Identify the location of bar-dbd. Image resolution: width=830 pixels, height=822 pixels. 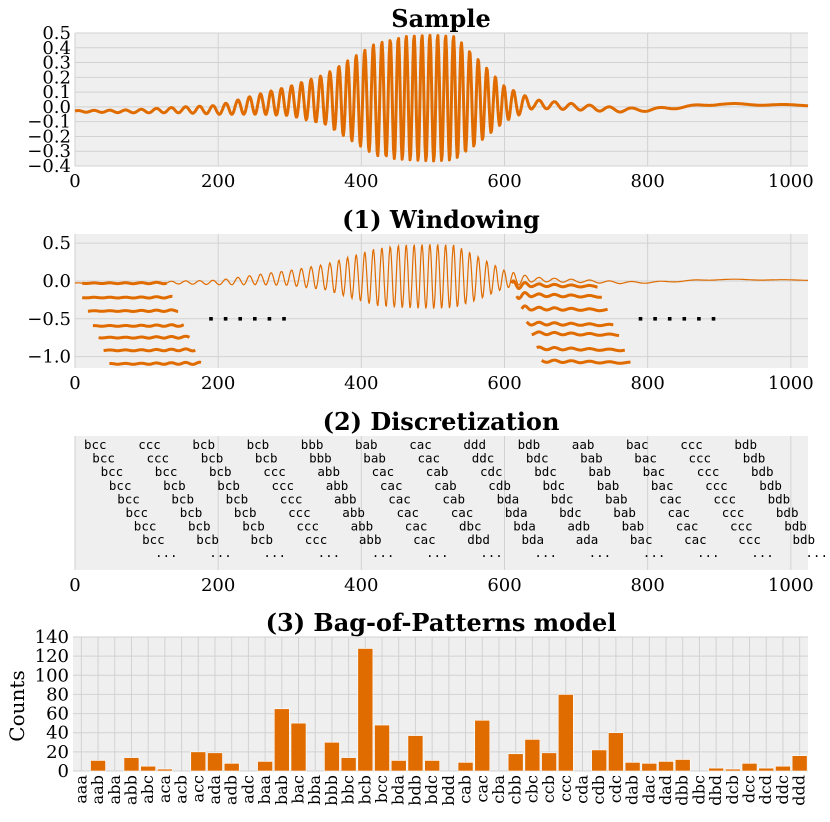
(716, 769).